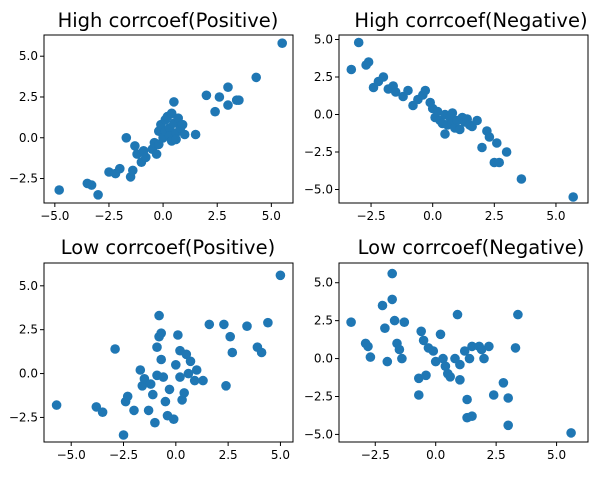  Describe the element at coordinates (375, 455) in the screenshot. I see `x-tick-label: −2.5` at that location.